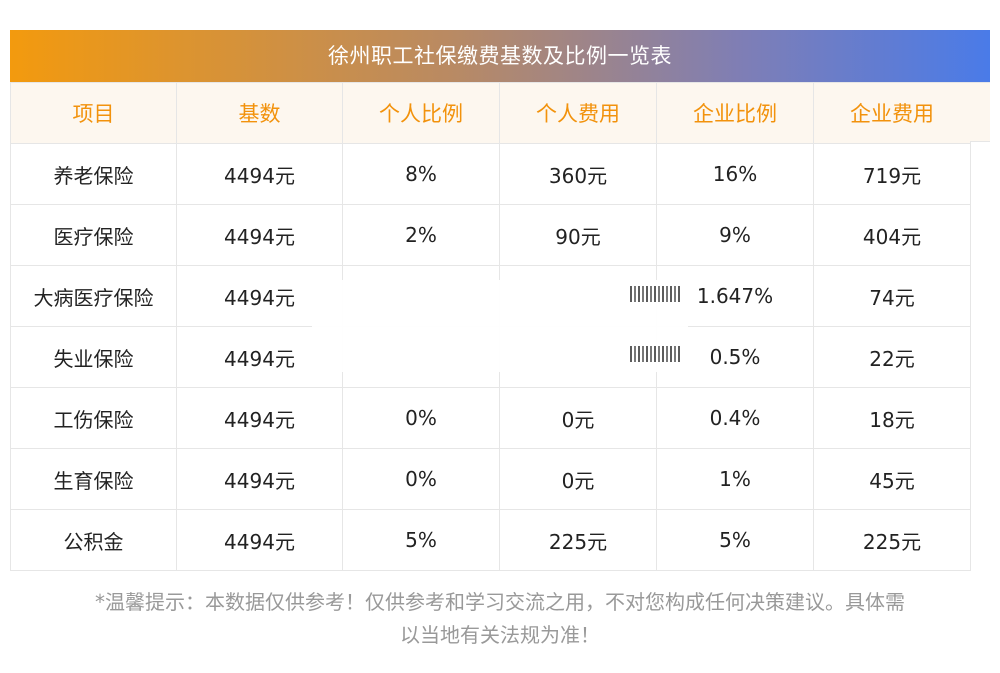 The image size is (1000, 673). I want to click on table-row: 养老保险 4494元 8% 360元 16% 719元, so click(490, 174).